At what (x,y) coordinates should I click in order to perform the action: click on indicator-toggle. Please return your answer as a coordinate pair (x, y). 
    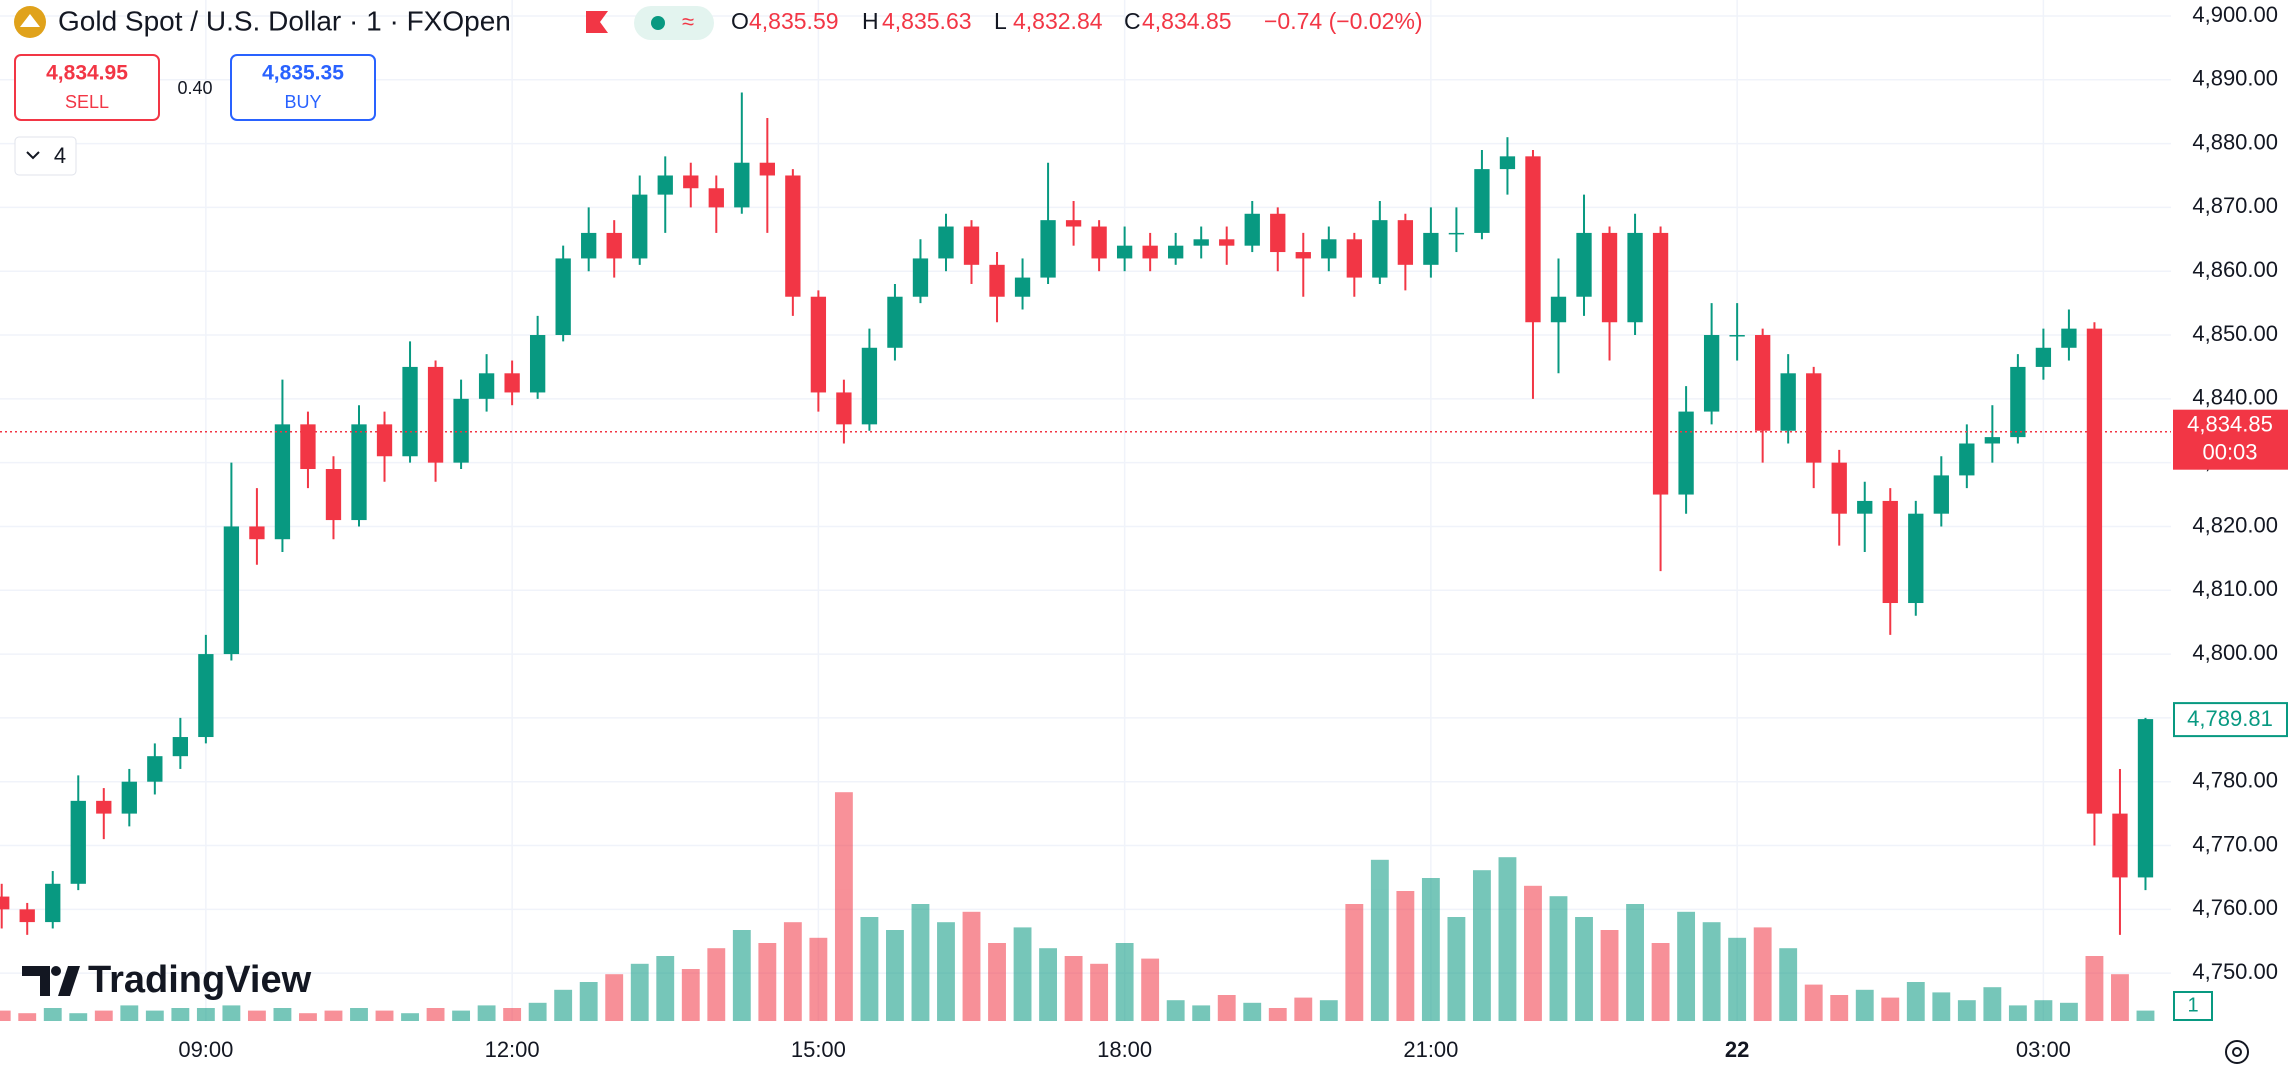
    Looking at the image, I should click on (45, 156).